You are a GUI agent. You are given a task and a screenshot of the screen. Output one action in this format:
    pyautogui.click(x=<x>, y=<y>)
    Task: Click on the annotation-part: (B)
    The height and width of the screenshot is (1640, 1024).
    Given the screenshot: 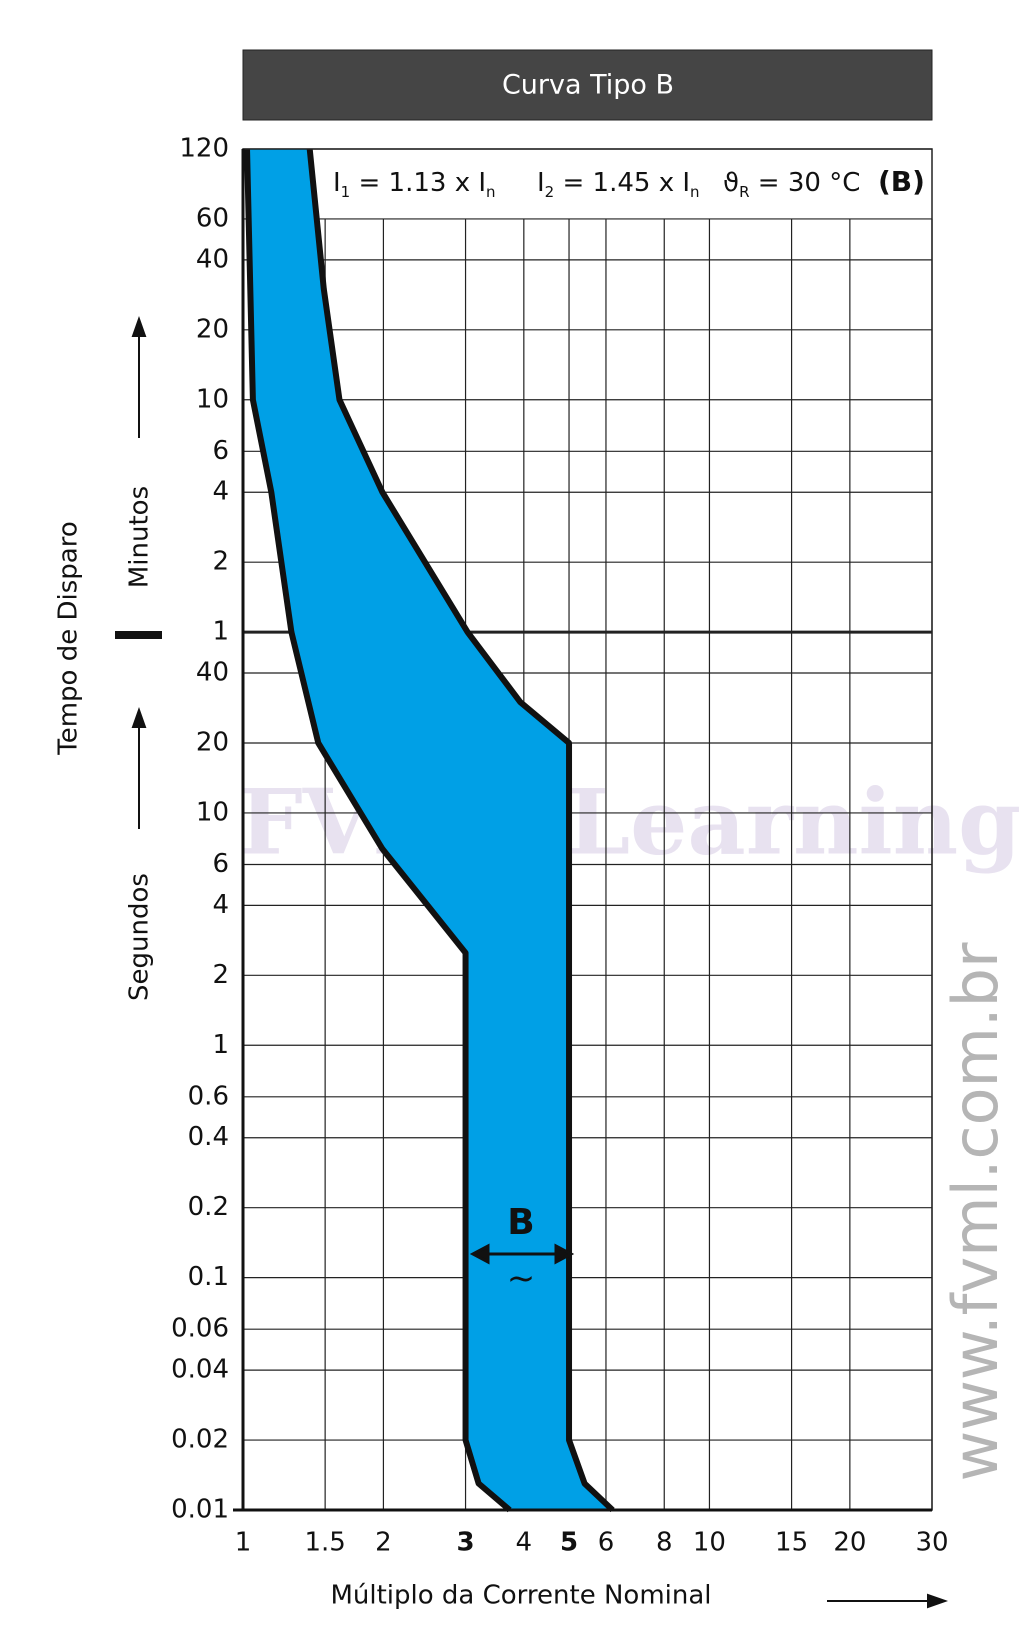 What is the action you would take?
    pyautogui.click(x=901, y=181)
    